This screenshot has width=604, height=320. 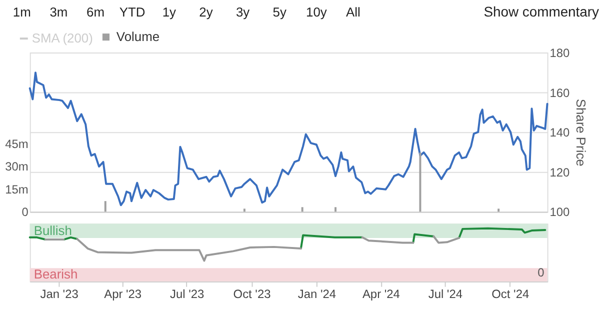 I want to click on text: 10y, so click(x=317, y=12).